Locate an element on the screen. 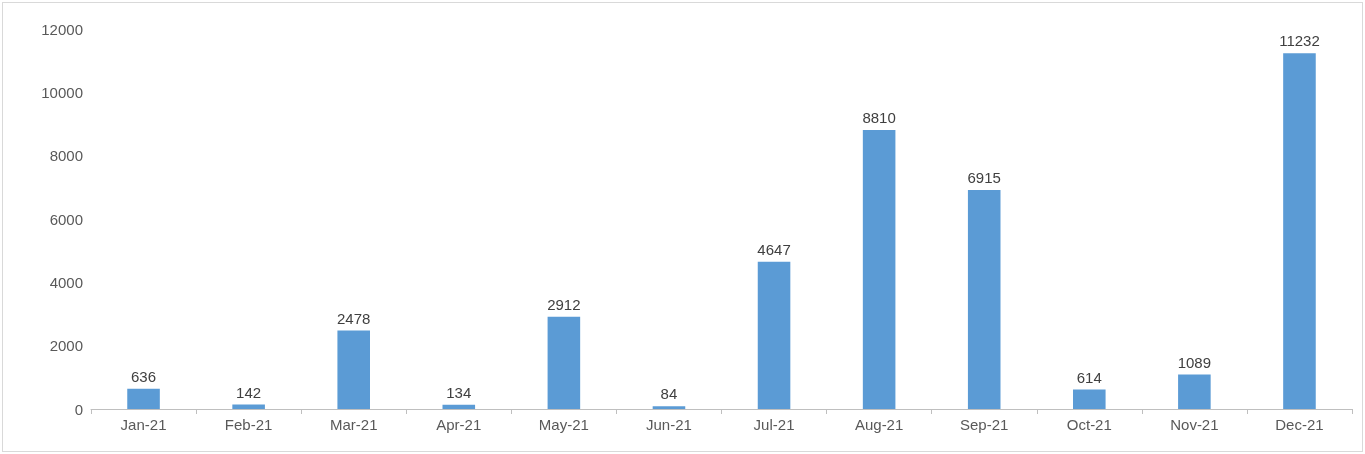 The height and width of the screenshot is (454, 1365). x-tick-label: Apr-21 is located at coordinates (459, 424).